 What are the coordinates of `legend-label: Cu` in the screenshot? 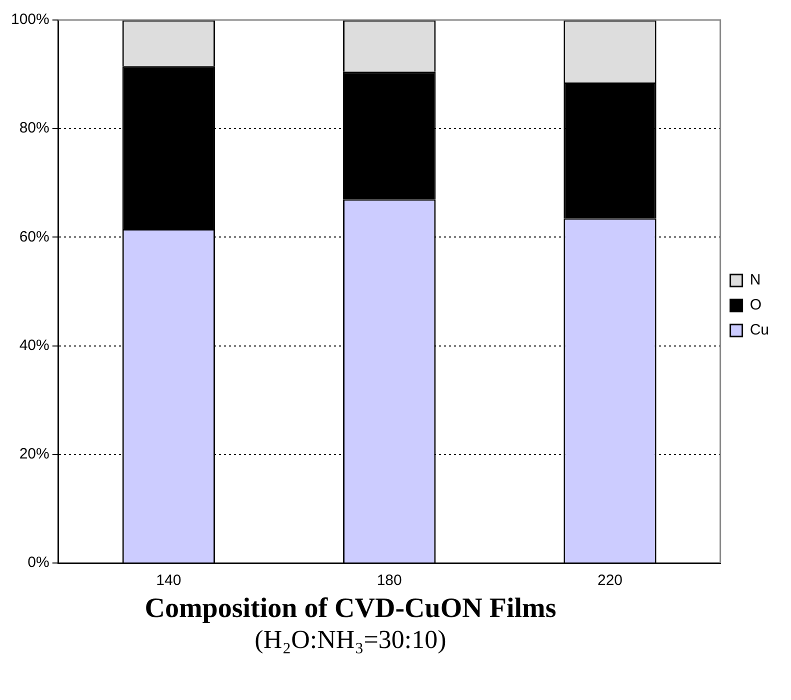 It's located at (760, 330).